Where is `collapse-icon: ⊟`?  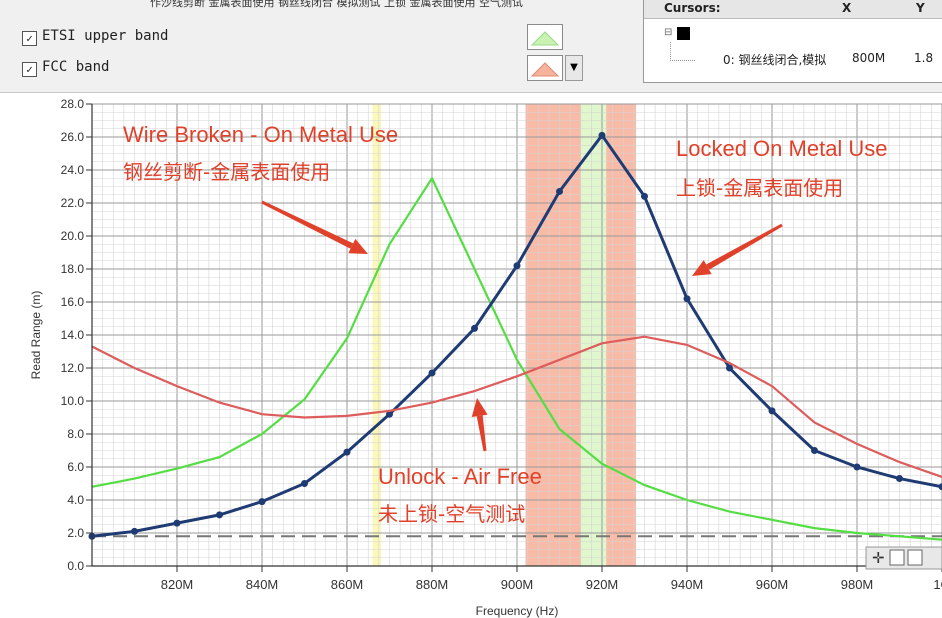
collapse-icon: ⊟ is located at coordinates (668, 32).